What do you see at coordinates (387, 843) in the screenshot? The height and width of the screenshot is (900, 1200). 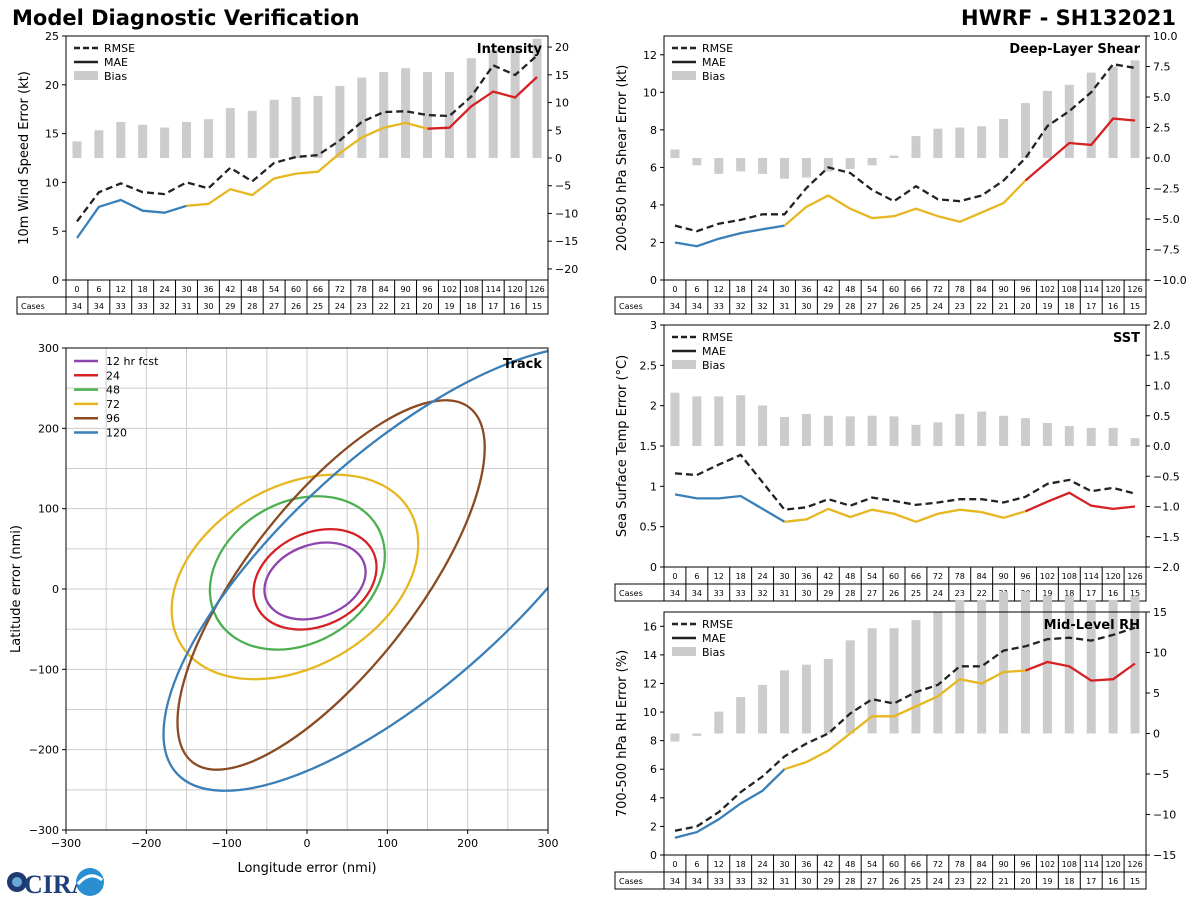 I see `x-tick-label: 100` at bounding box center [387, 843].